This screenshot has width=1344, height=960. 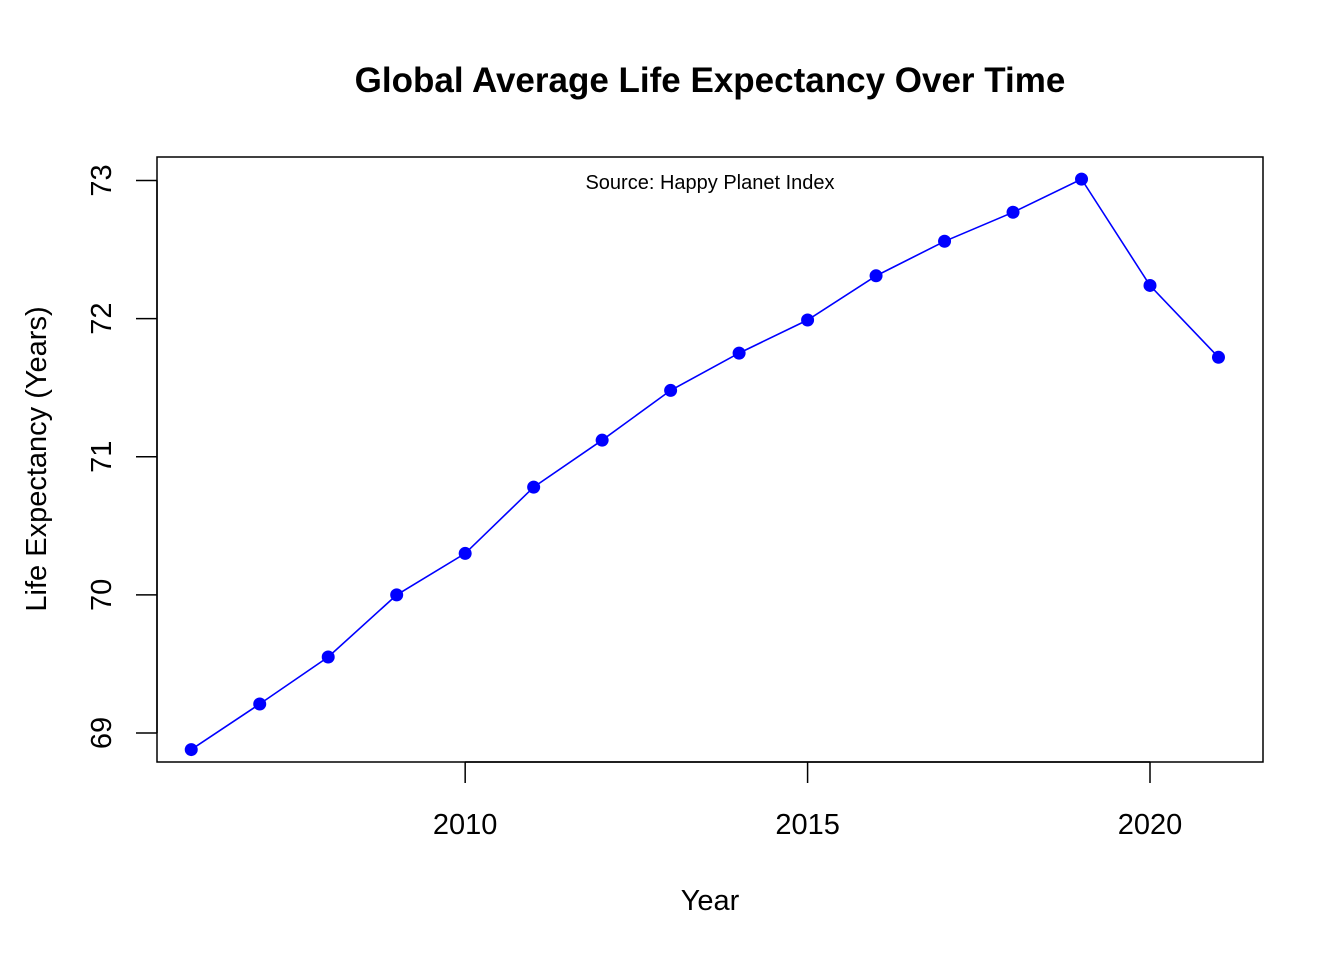 I want to click on y-tick-label: 73, so click(x=102, y=180).